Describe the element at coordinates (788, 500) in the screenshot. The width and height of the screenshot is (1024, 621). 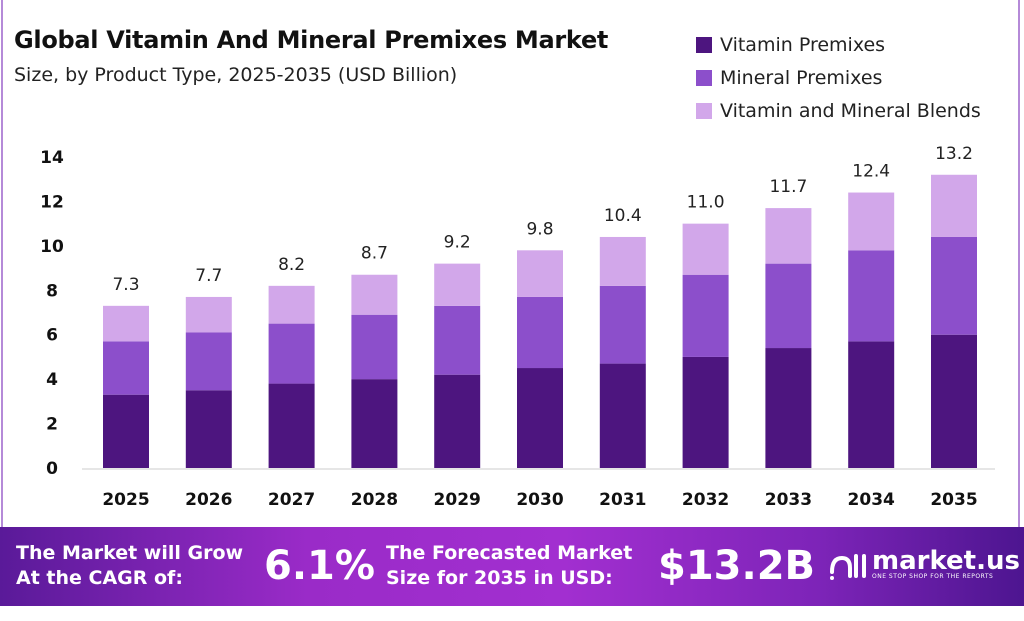
I see `x-tick-label: 2033` at that location.